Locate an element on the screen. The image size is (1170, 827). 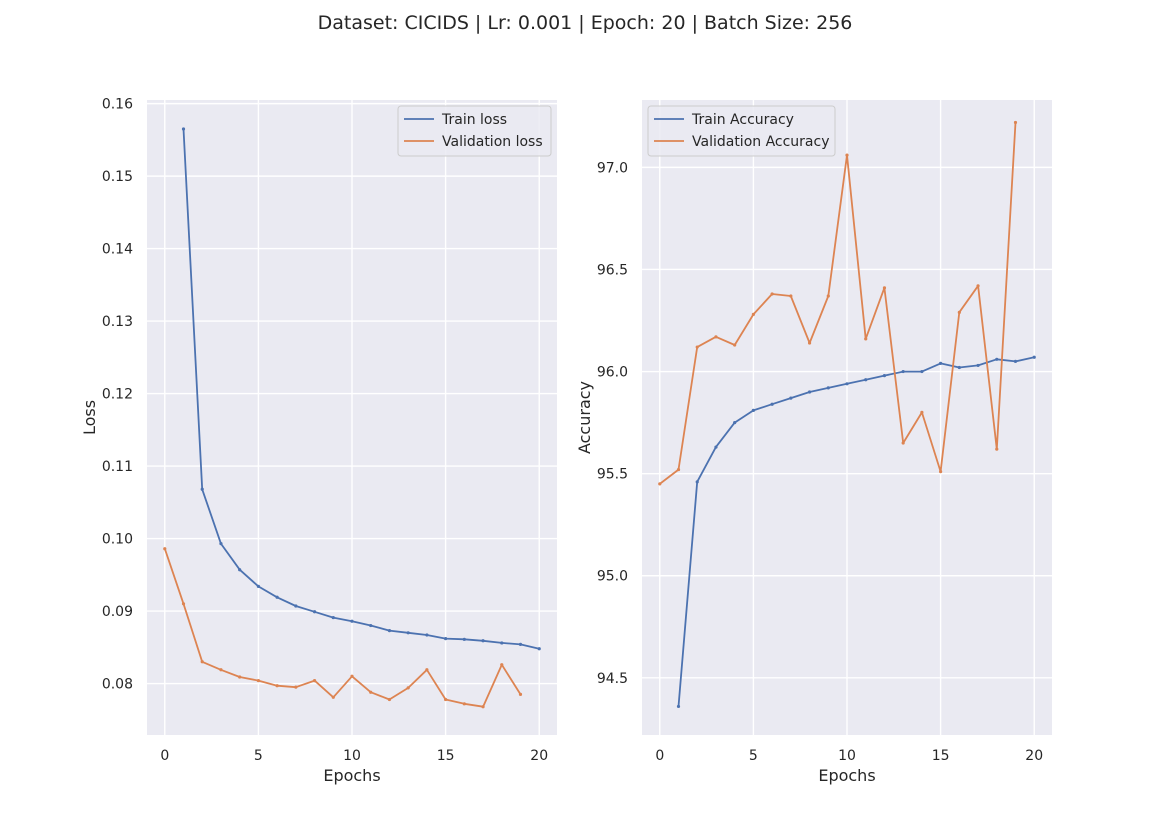
x-tick-label: 15 is located at coordinates (446, 756).